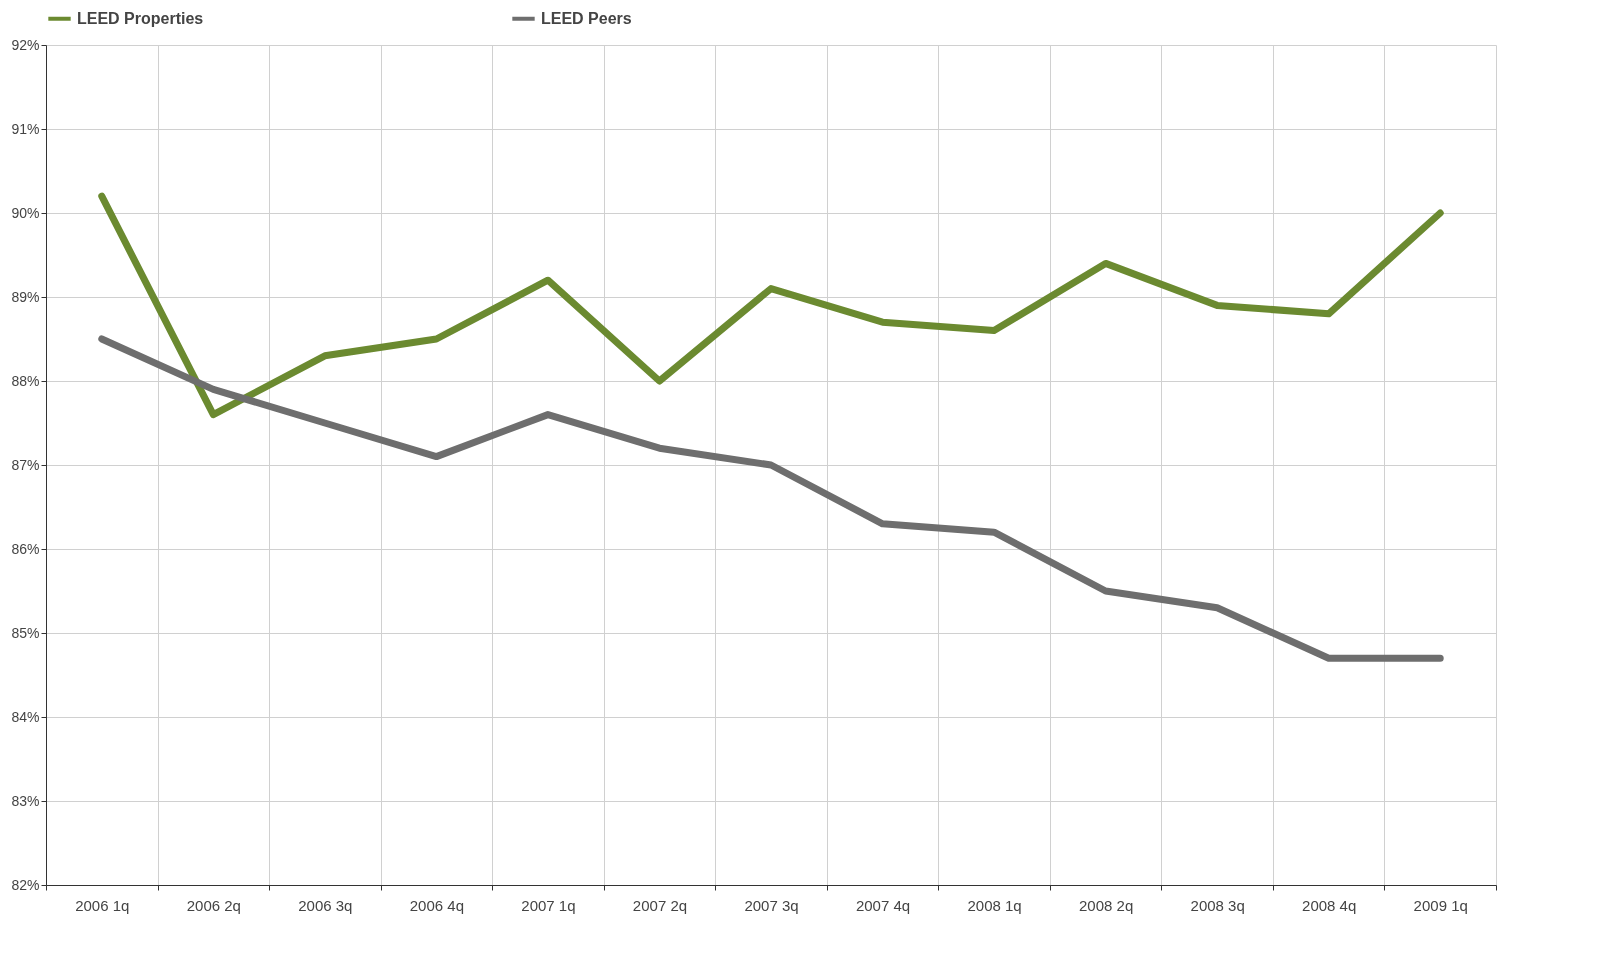  What do you see at coordinates (436, 905) in the screenshot?
I see `x-tick-label: 2006 4q` at bounding box center [436, 905].